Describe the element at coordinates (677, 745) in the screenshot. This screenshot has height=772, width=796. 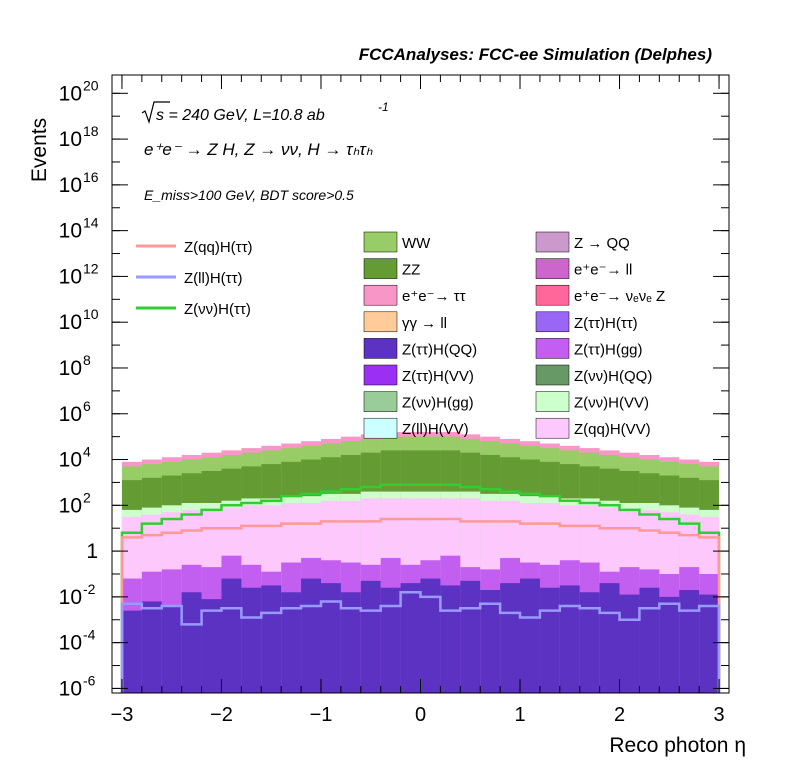
I see `x-axis-label: Reco photon η` at that location.